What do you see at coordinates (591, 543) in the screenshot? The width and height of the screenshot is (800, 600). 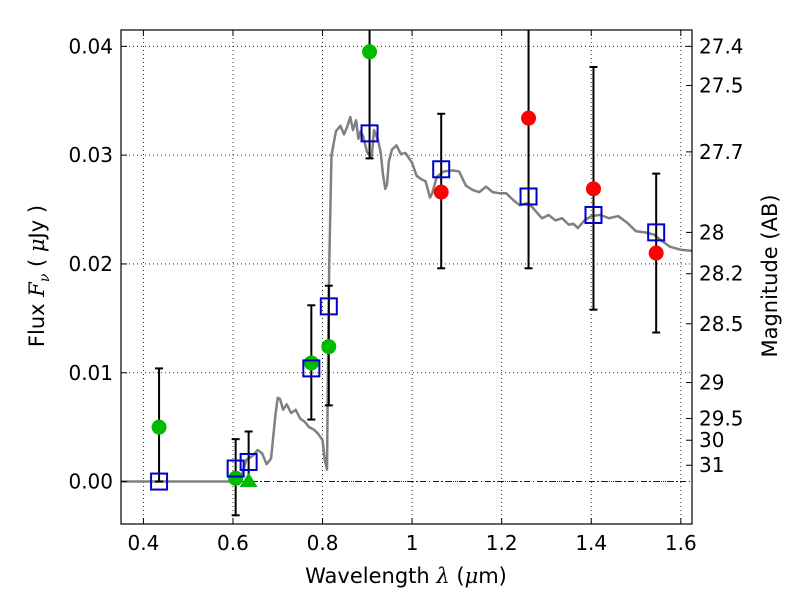 I see `x-tick-label: 1.4` at bounding box center [591, 543].